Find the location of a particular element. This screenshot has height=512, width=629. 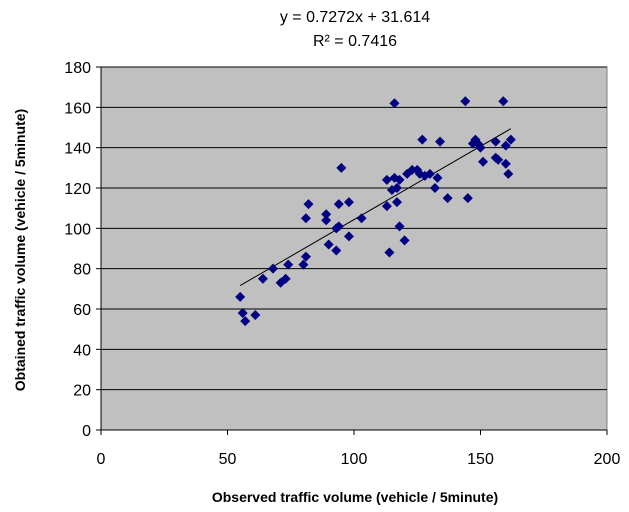

trendline is located at coordinates (375, 207).